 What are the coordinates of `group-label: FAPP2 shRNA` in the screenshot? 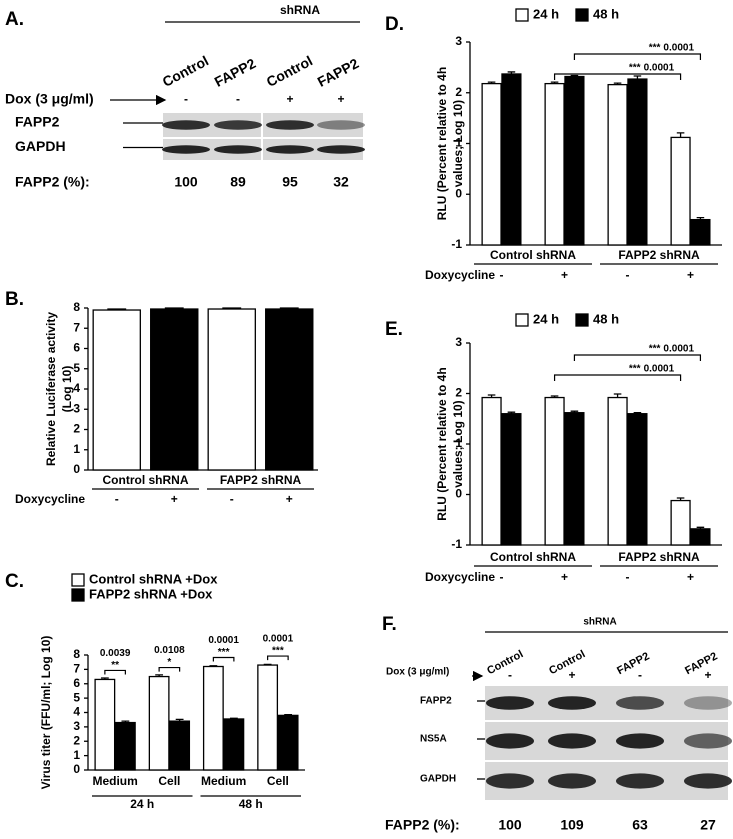 It's located at (659, 255).